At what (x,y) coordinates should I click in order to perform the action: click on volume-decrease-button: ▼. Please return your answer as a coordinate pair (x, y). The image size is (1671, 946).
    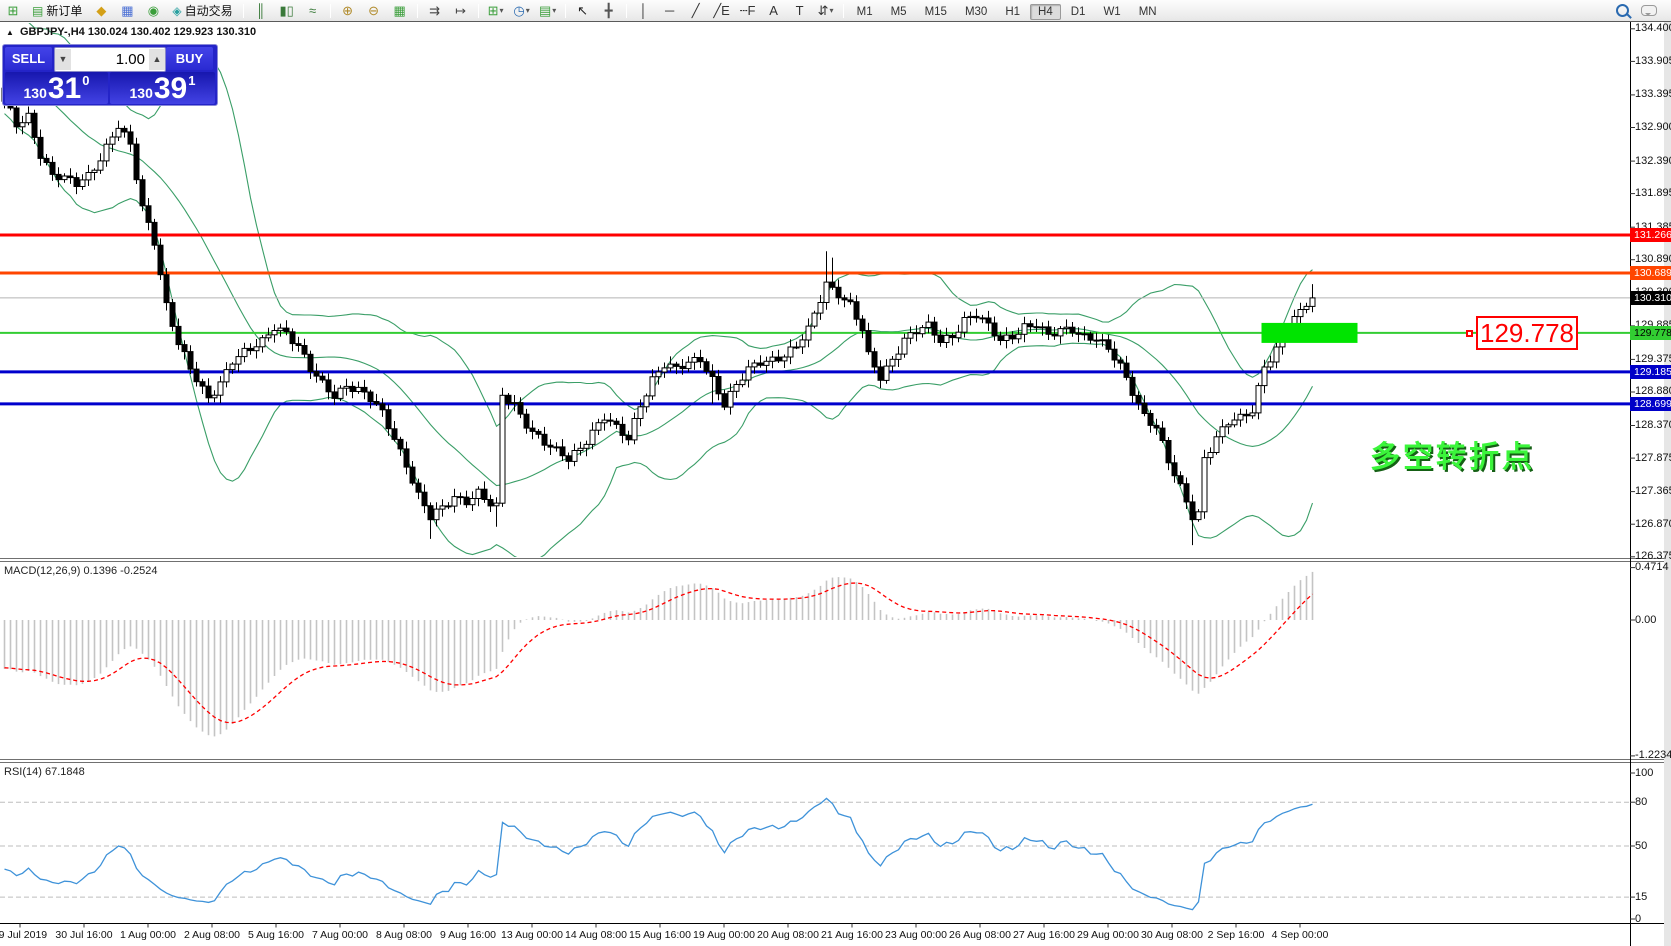
    Looking at the image, I should click on (63, 59).